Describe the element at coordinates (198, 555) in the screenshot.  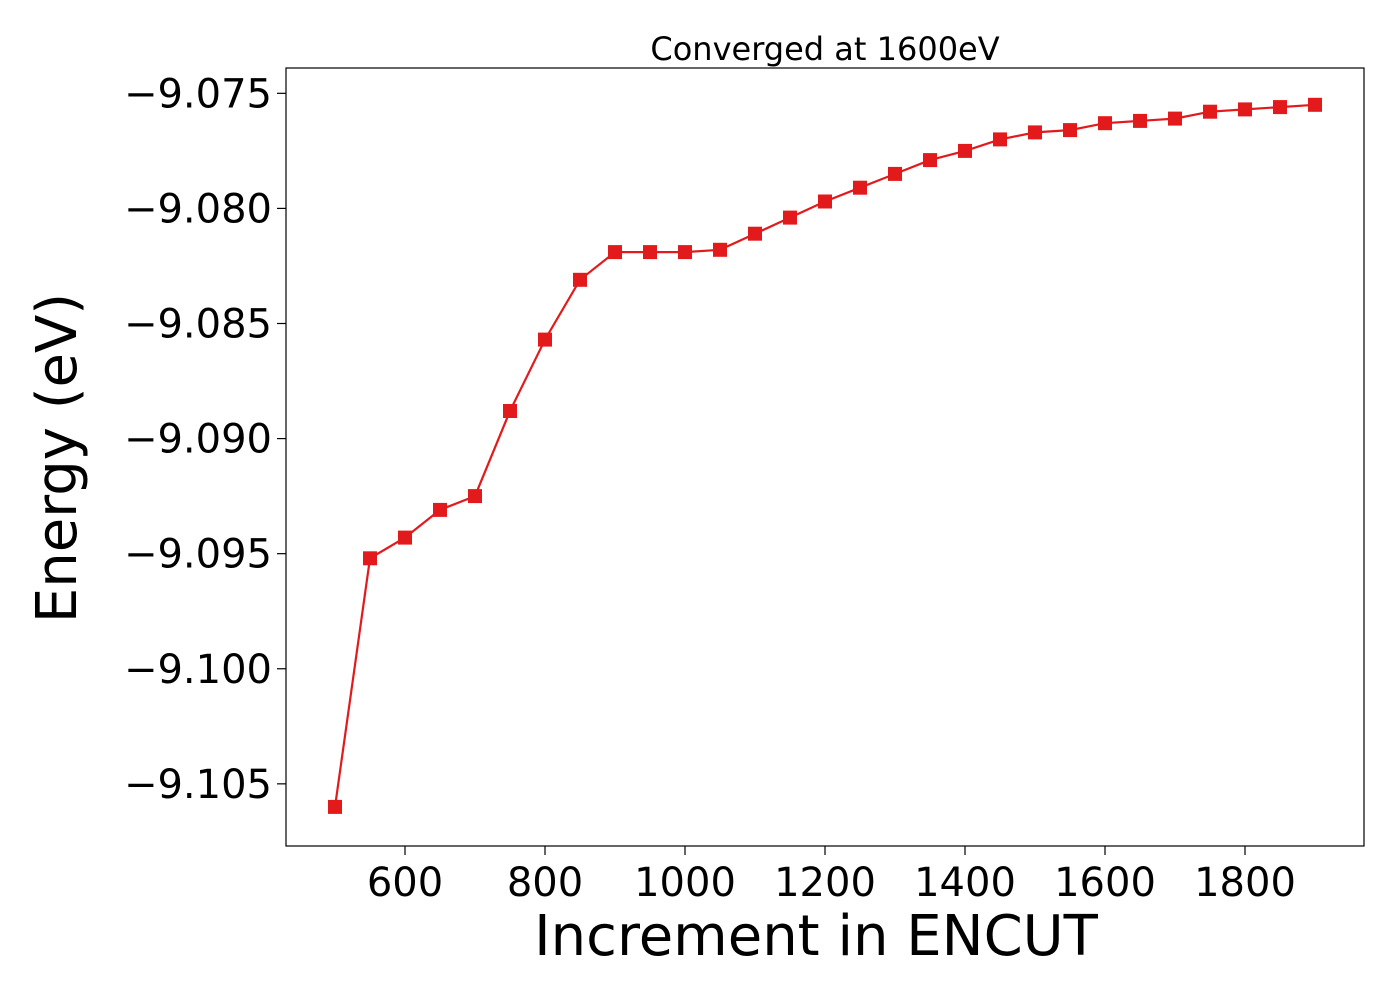
I see `y-tick-label: −9.095` at that location.